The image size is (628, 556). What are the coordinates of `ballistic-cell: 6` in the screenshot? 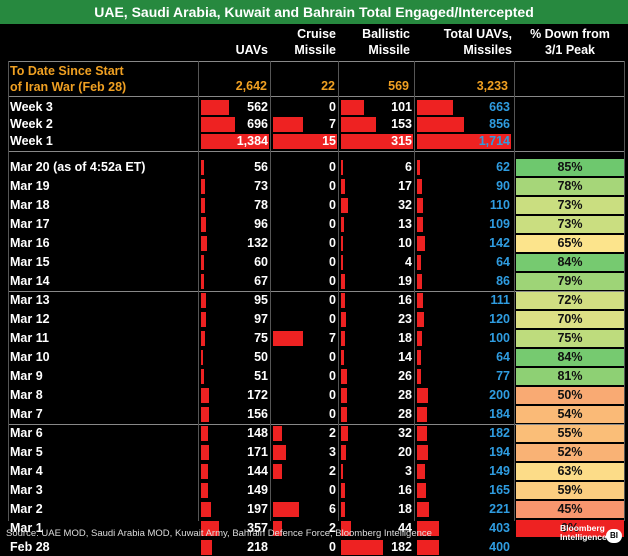 It's located at (378, 167).